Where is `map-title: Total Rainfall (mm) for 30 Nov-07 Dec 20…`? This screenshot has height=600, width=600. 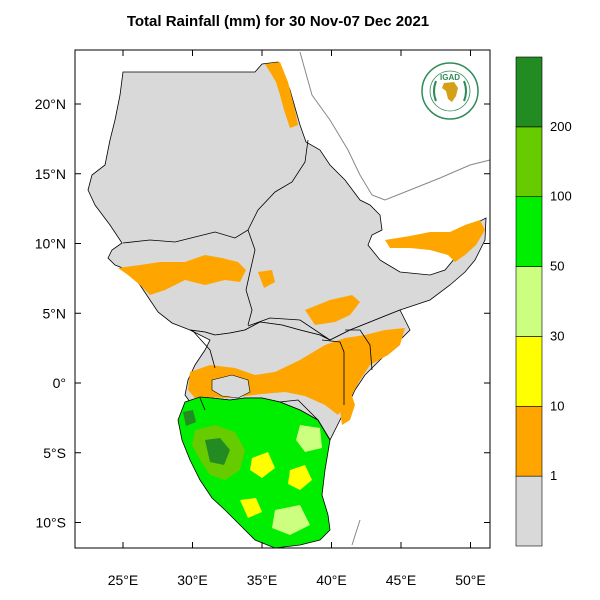
map-title: Total Rainfall (mm) for 30 Nov-07 Dec 20… is located at coordinates (278, 21).